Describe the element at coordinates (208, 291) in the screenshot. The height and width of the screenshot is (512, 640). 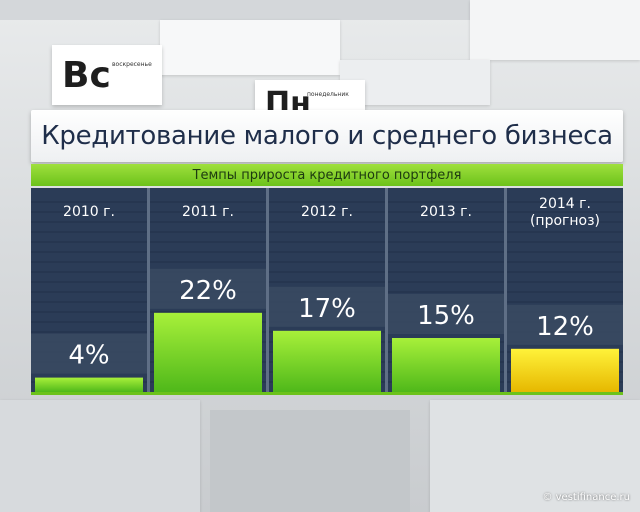
I see `value-label: 22%` at that location.